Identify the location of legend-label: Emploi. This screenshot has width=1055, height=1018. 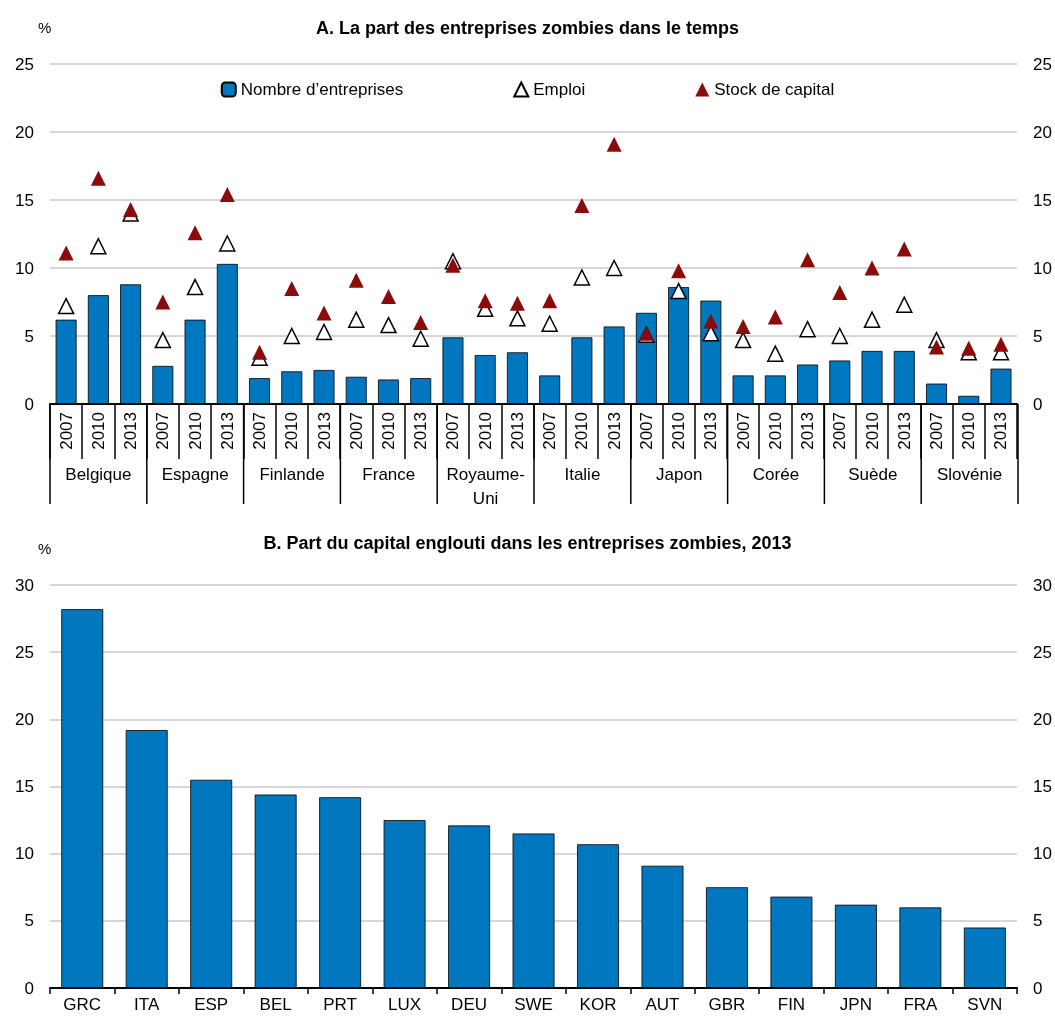
(559, 89).